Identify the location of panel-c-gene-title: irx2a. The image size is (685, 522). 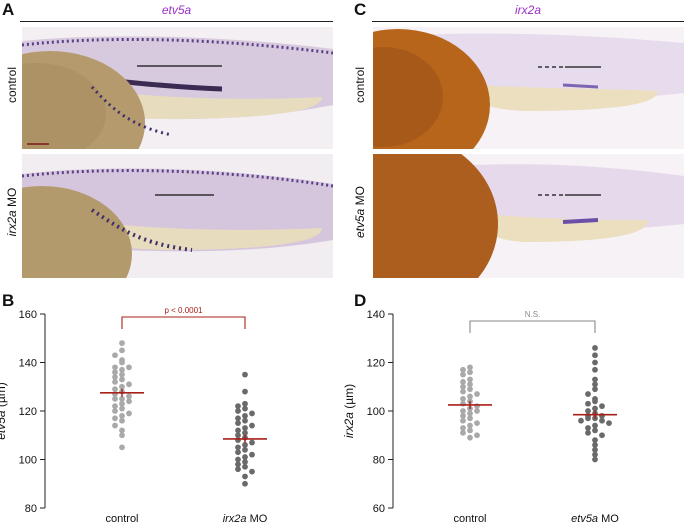
(527, 10).